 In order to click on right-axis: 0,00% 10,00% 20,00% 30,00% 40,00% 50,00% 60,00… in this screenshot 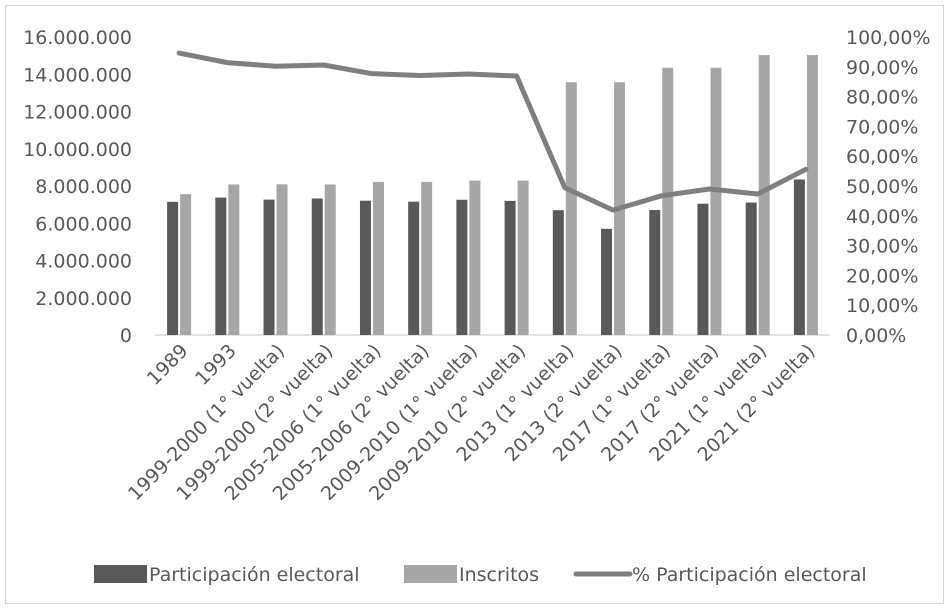, I will do `click(888, 187)`.